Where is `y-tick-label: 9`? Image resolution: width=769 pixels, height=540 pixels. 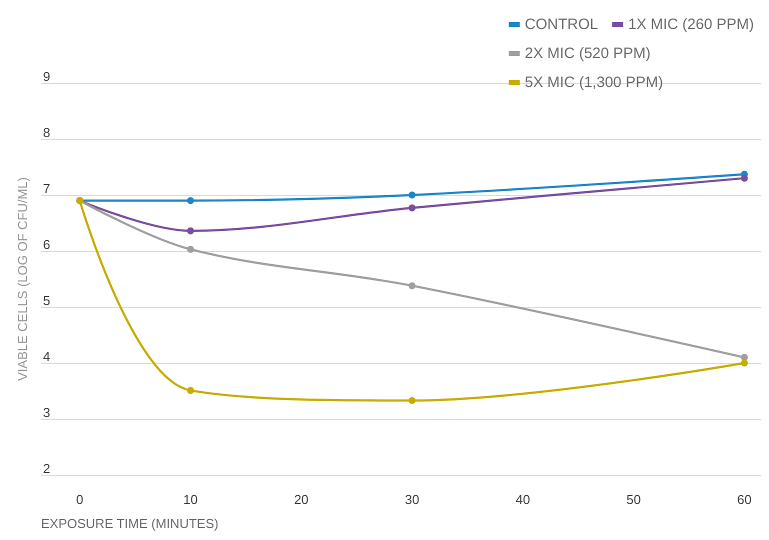
y-tick-label: 9 is located at coordinates (46, 76).